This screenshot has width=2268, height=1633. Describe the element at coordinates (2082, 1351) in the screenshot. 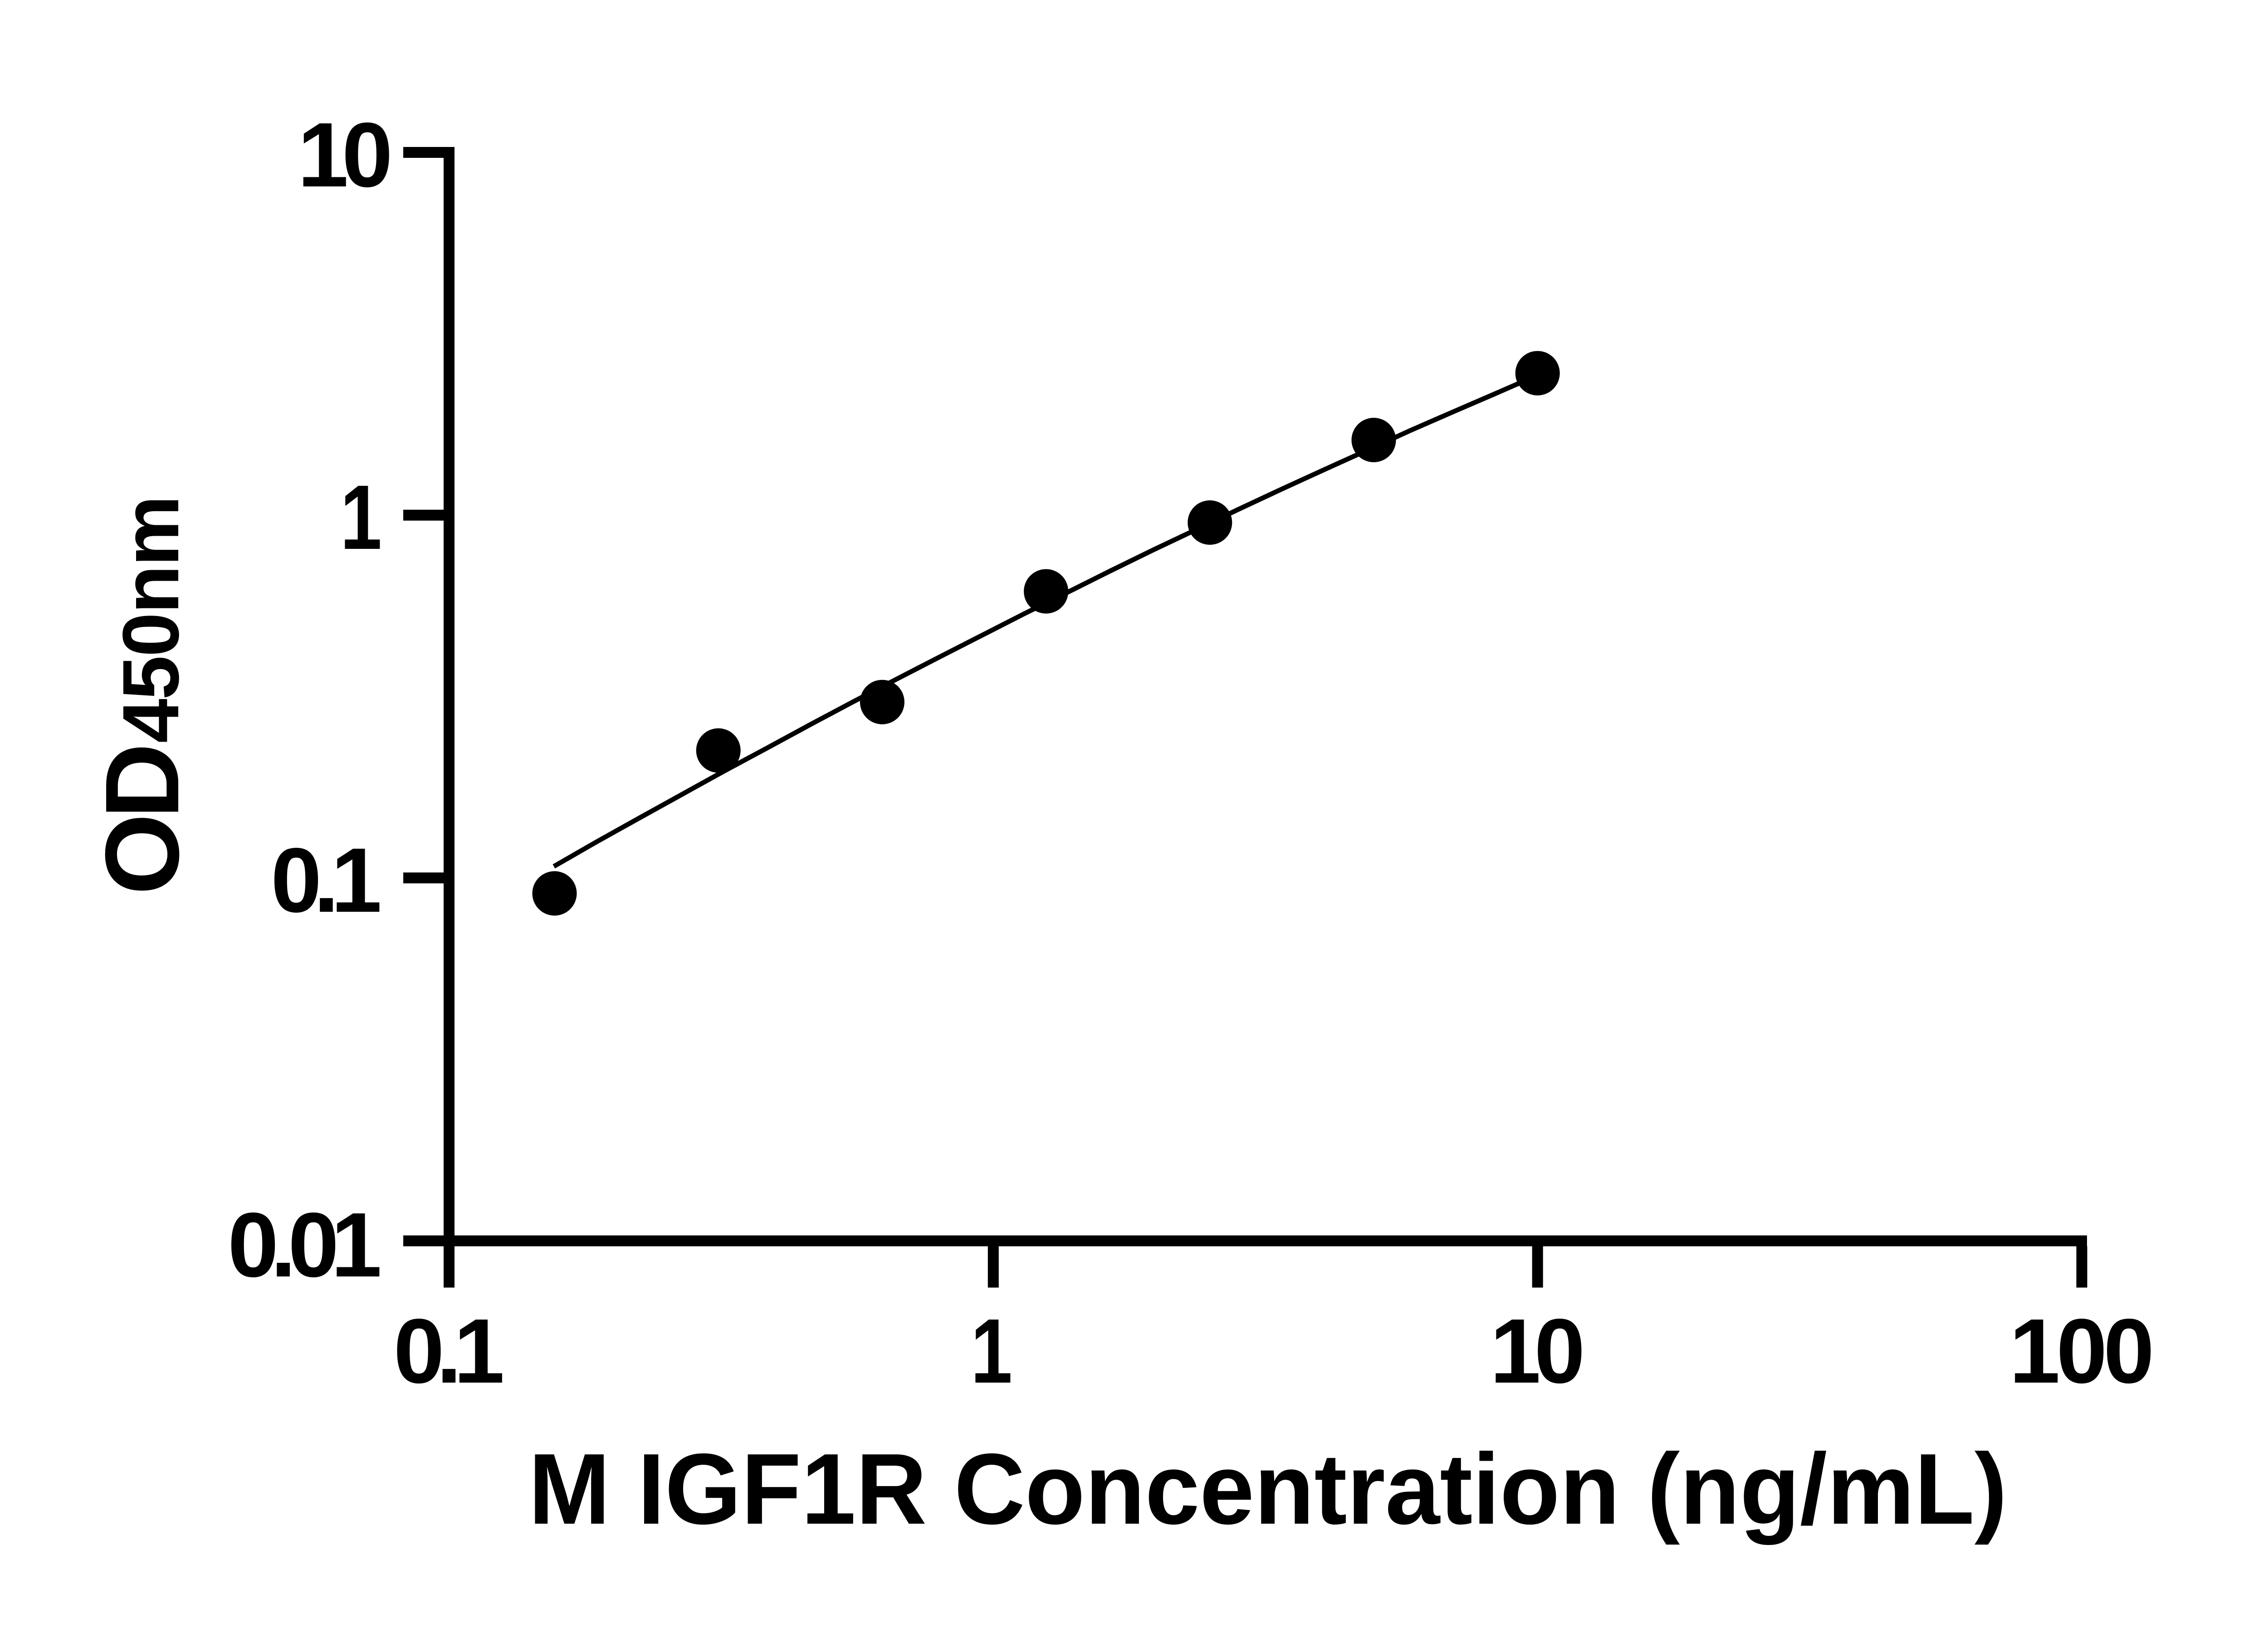

I see `svg-text: 100` at that location.